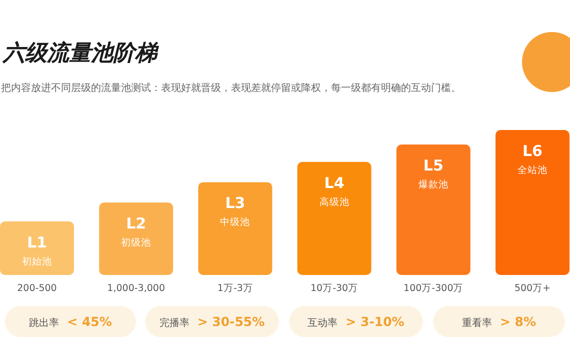 This screenshot has width=570, height=360. I want to click on text: 500万+, so click(532, 288).